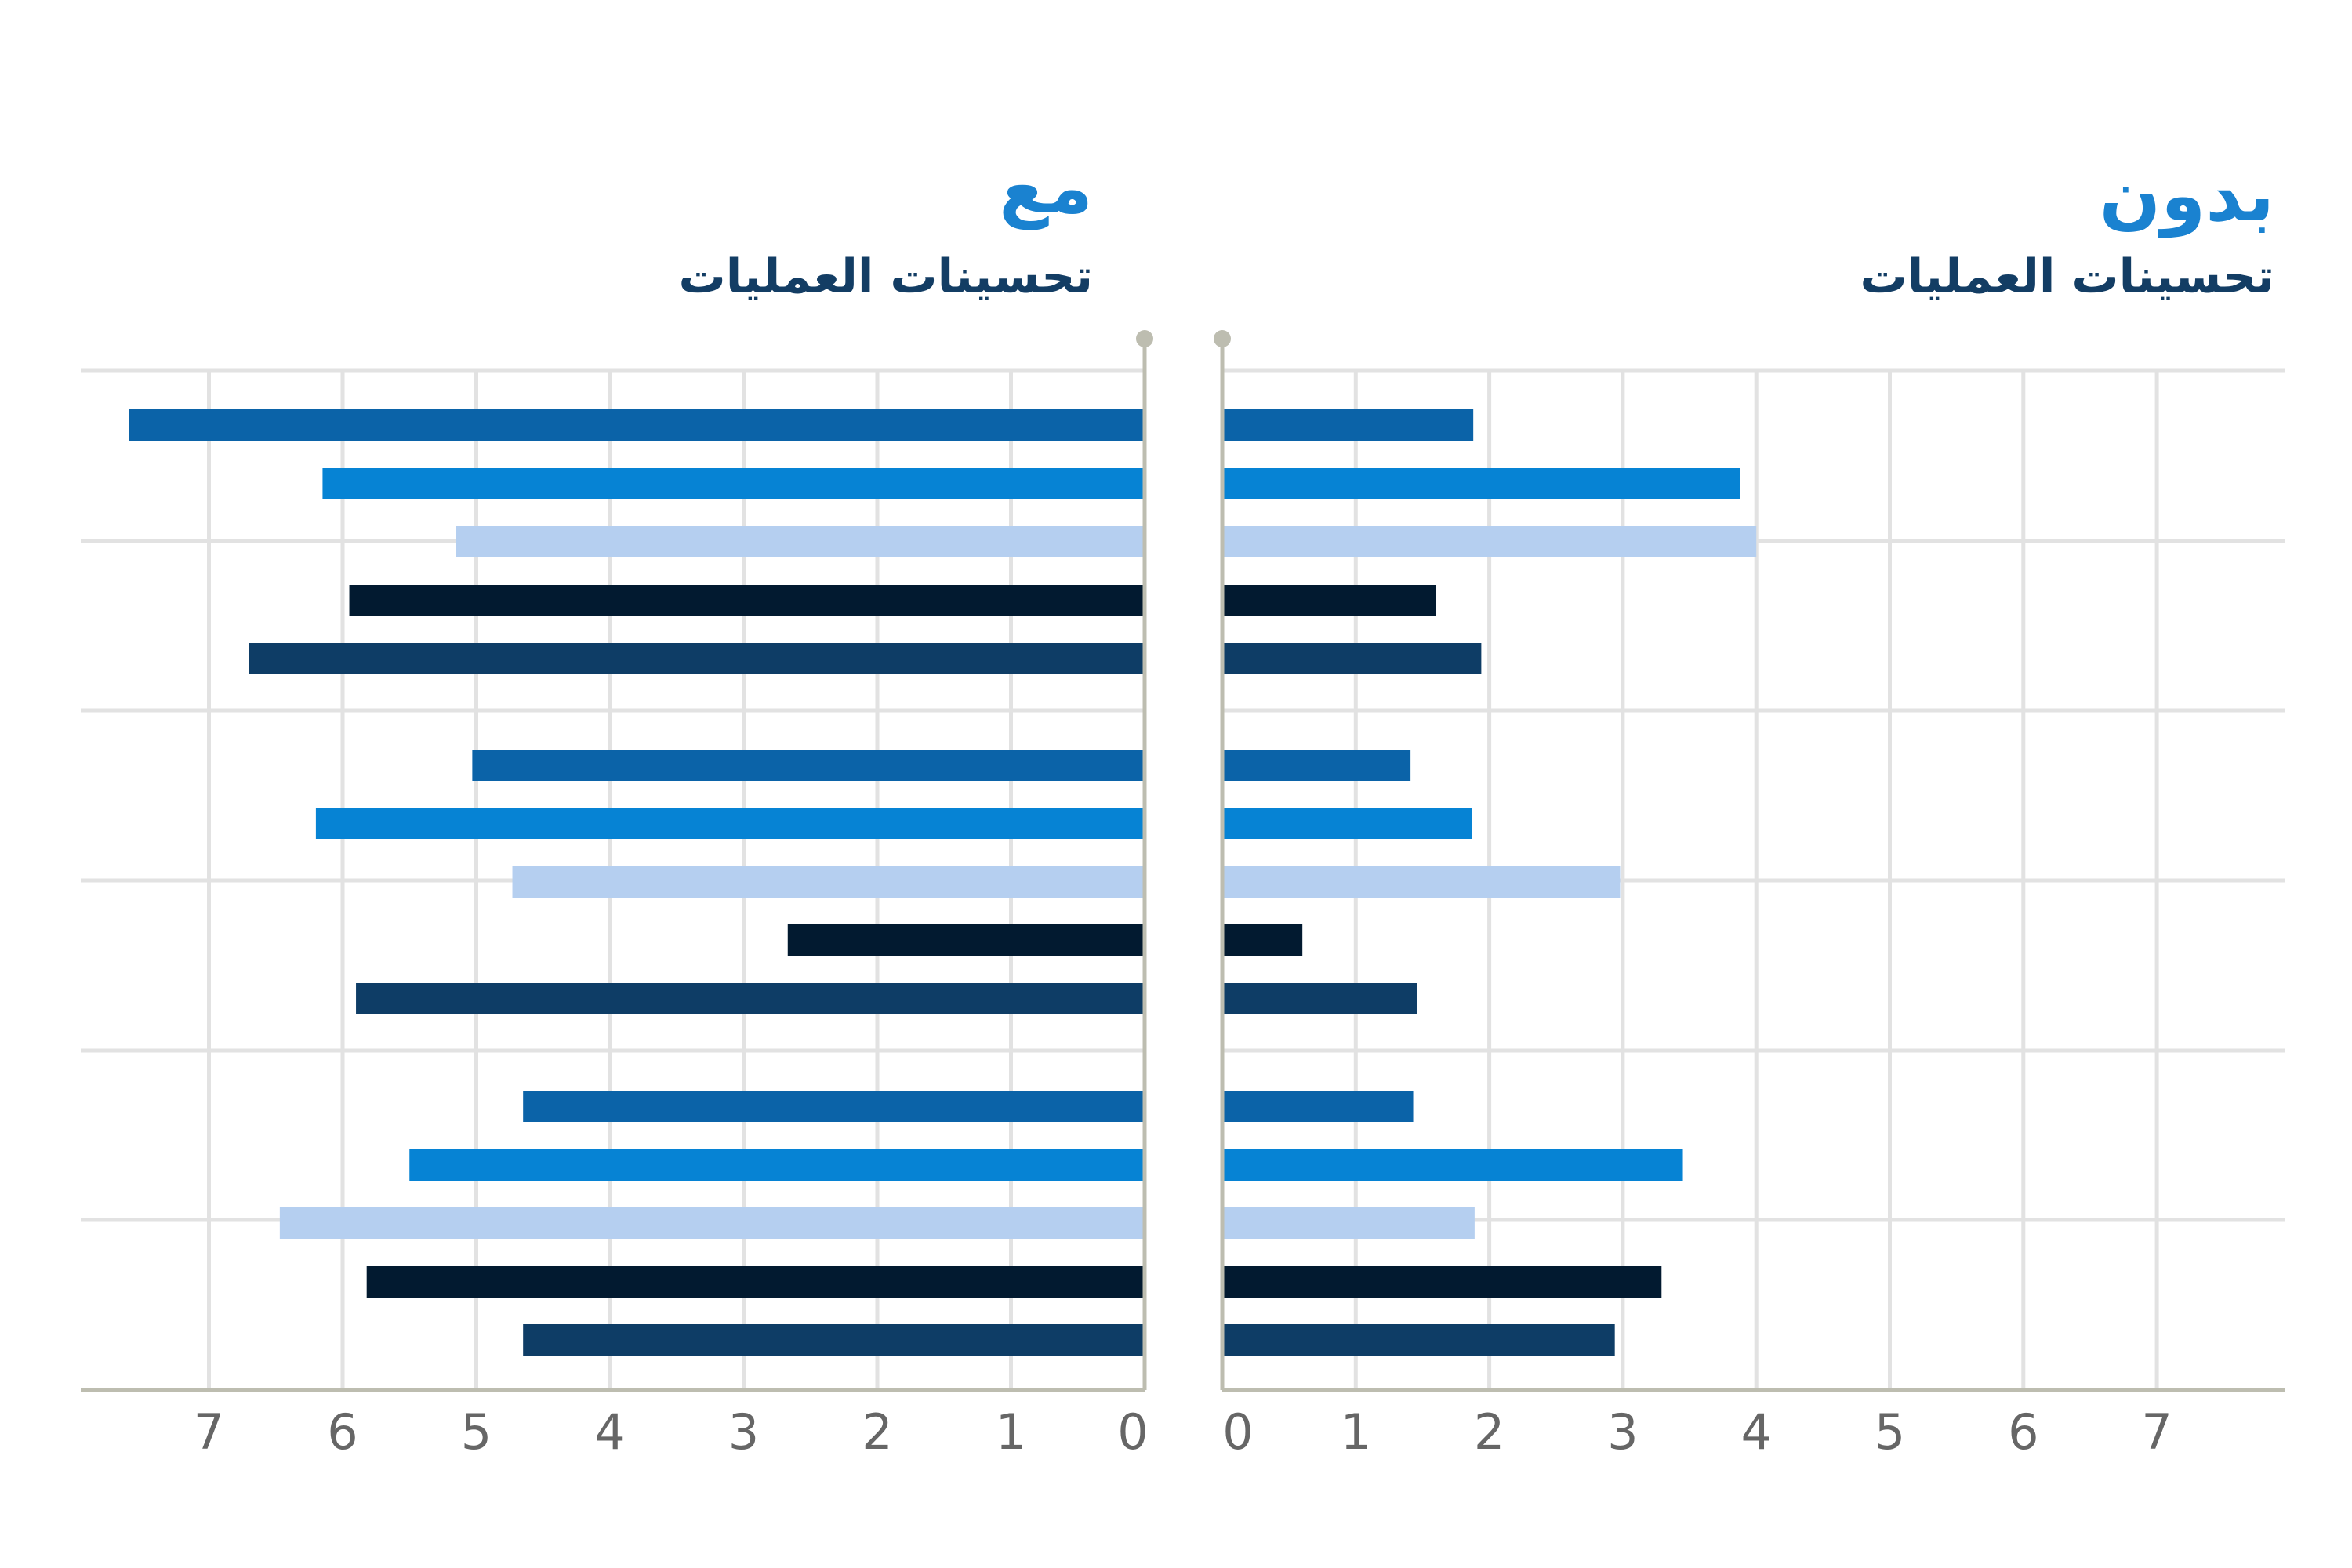 This screenshot has height=1568, width=2352. What do you see at coordinates (342, 1432) in the screenshot?
I see `left-tick-label-6: 6` at bounding box center [342, 1432].